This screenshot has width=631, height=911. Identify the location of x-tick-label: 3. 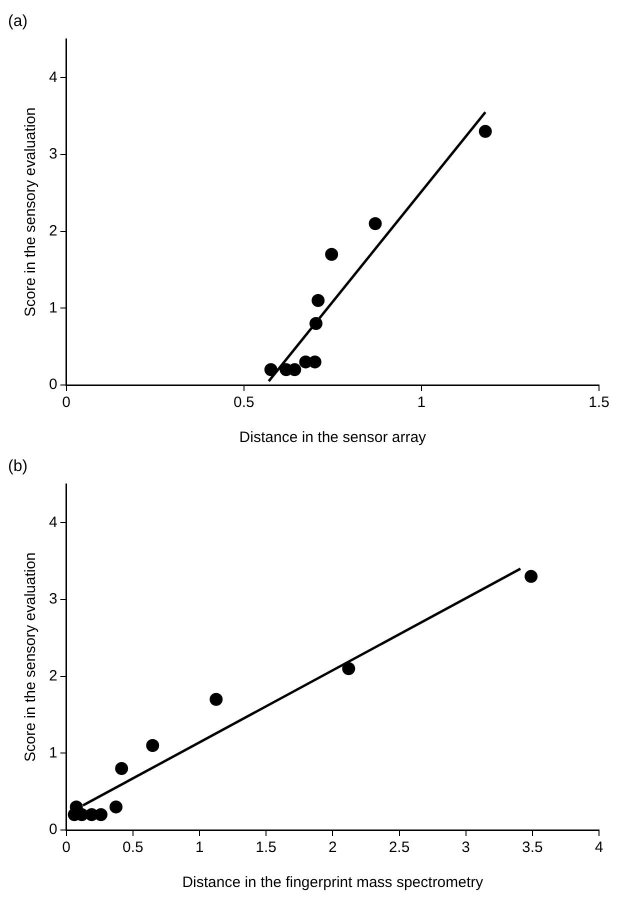
(466, 847).